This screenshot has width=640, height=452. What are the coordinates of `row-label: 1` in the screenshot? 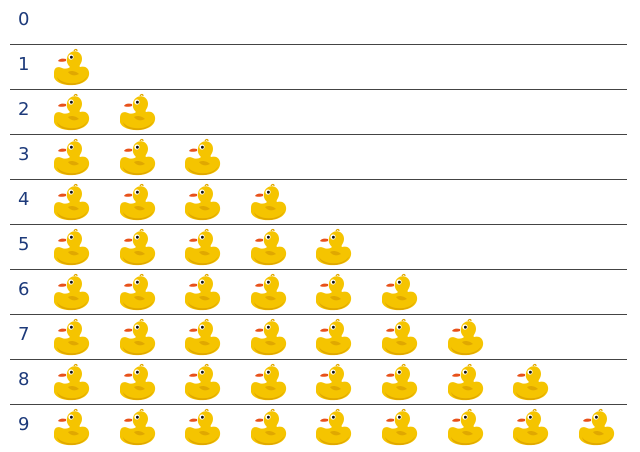 It's located at (24, 64).